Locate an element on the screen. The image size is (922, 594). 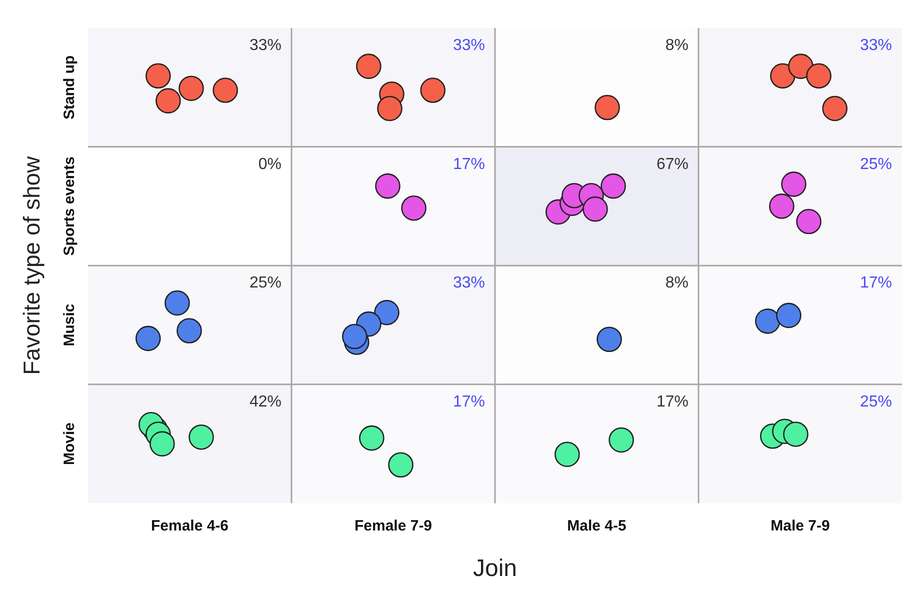
data-label: 67% is located at coordinates (672, 164).